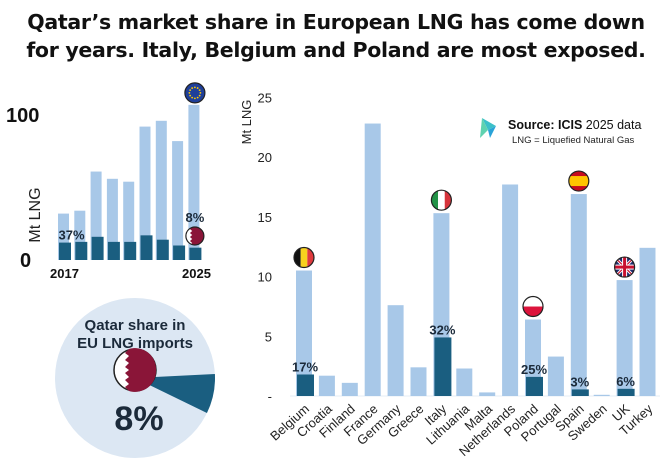 The height and width of the screenshot is (470, 672). What do you see at coordinates (194, 182) in the screenshot?
I see `small-bar-total-2025` at bounding box center [194, 182].